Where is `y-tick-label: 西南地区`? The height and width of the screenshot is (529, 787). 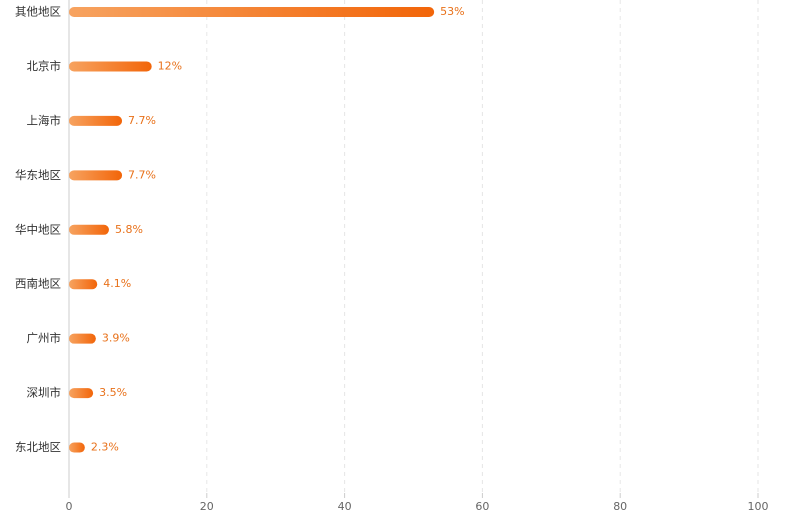
y-tick-label: 西南地区 is located at coordinates (38, 284).